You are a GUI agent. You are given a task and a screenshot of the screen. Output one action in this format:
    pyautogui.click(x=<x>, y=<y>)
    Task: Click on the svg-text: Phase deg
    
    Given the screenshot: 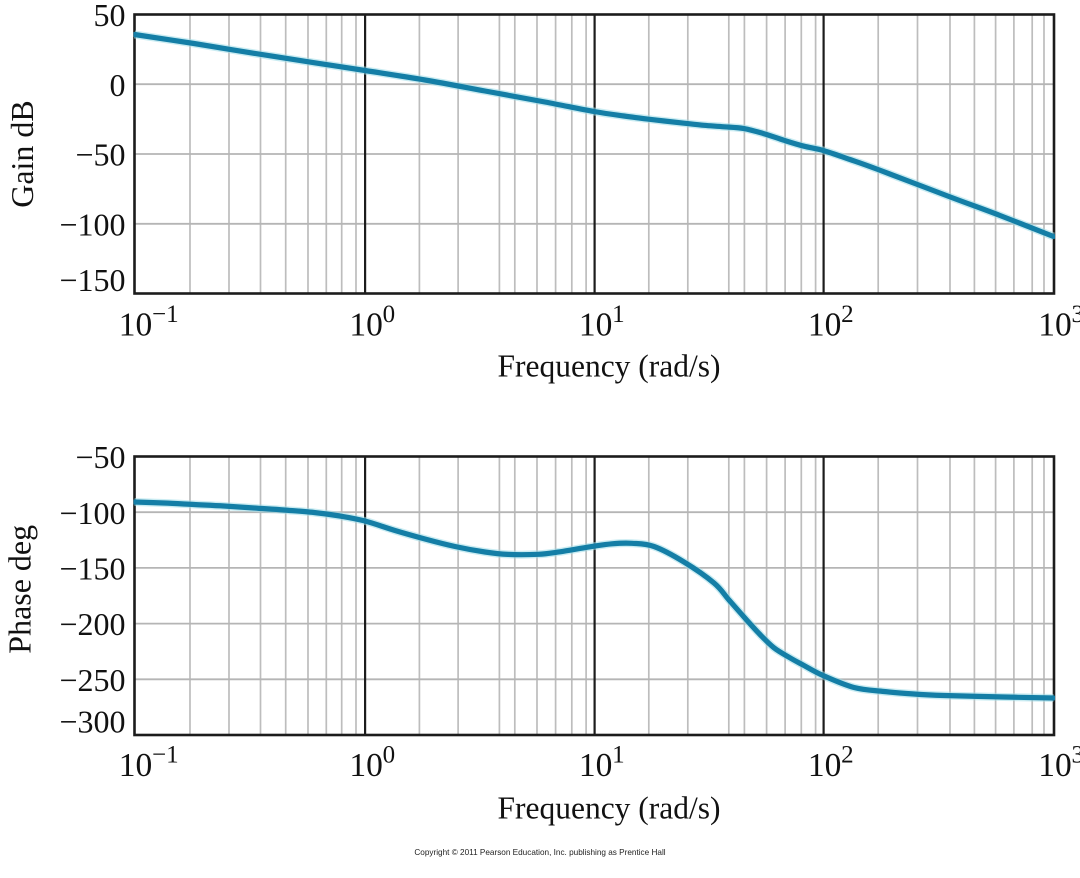 What is the action you would take?
    pyautogui.click(x=19, y=589)
    